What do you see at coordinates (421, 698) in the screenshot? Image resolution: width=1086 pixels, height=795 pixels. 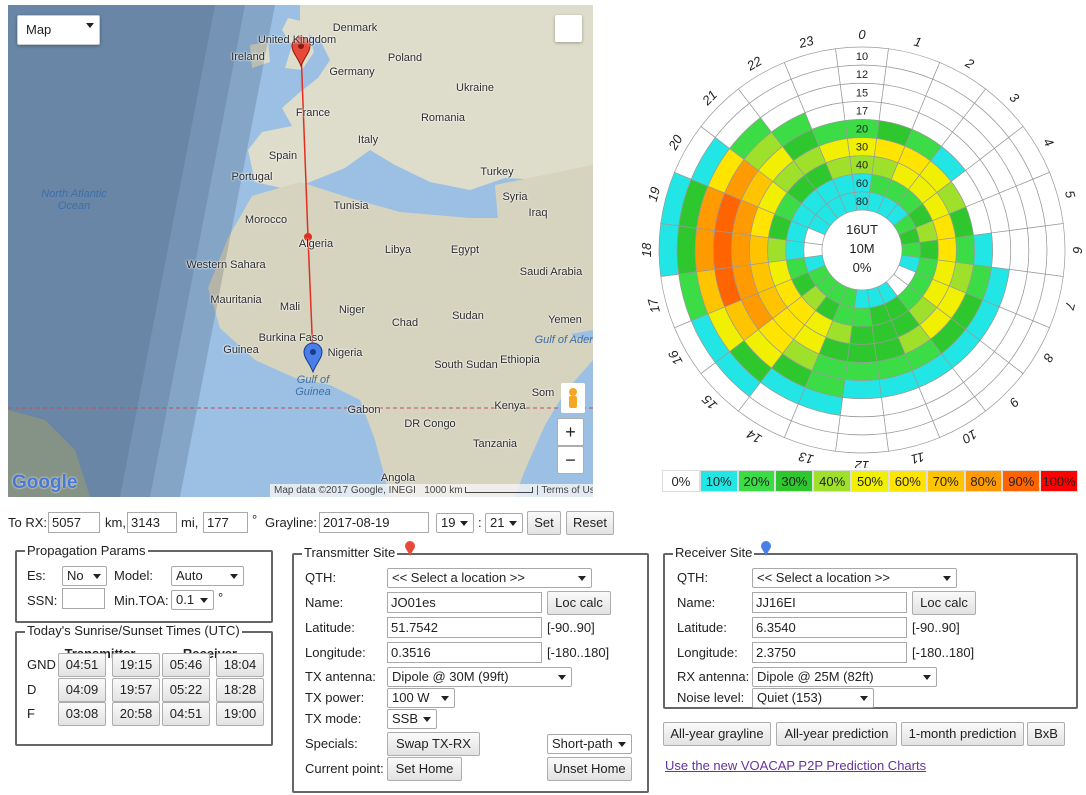 I see `select: 100 W` at bounding box center [421, 698].